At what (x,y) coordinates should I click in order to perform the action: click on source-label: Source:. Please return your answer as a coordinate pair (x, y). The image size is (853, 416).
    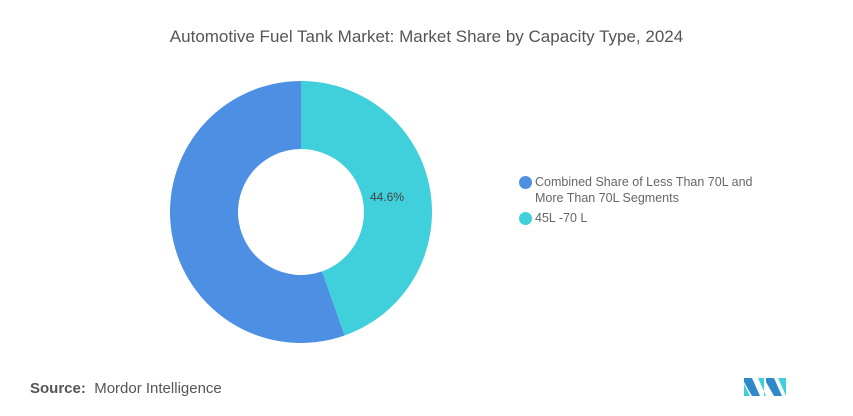
    Looking at the image, I should click on (58, 388).